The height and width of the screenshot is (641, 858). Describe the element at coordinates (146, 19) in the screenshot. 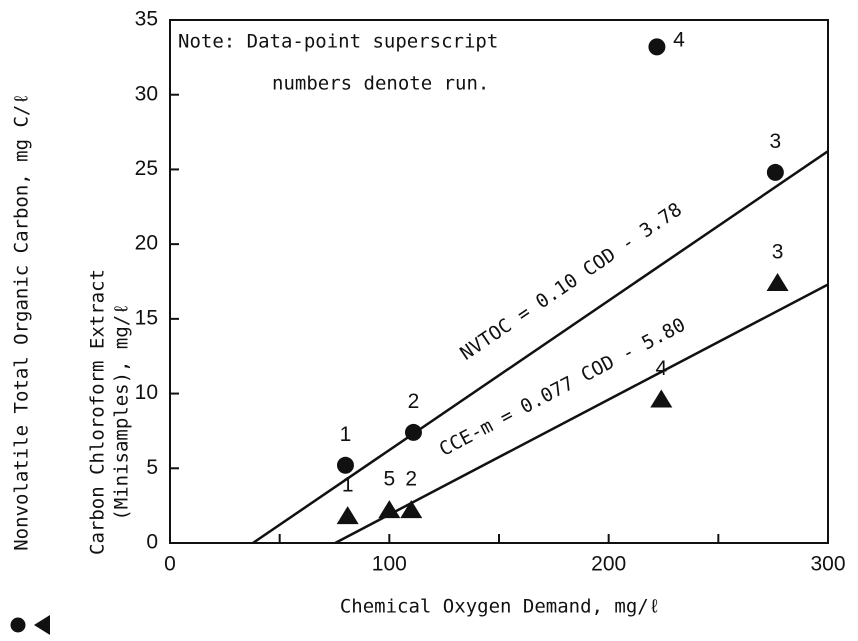

I see `y-tick-label: 35` at that location.